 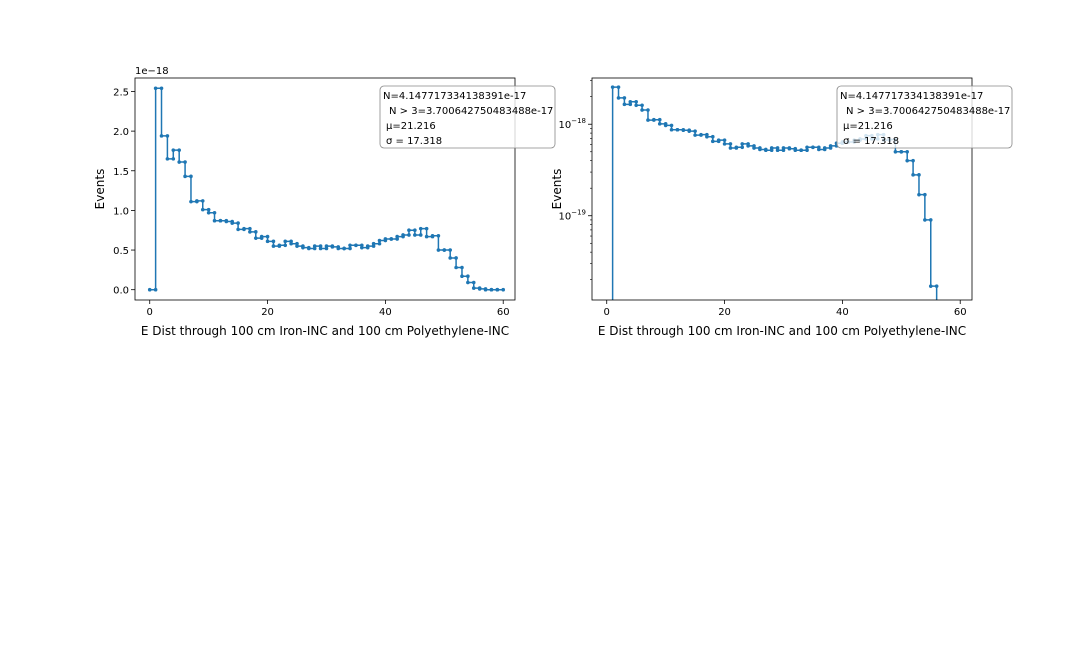 I want to click on y-tick-label: 0.0, so click(x=121, y=291).